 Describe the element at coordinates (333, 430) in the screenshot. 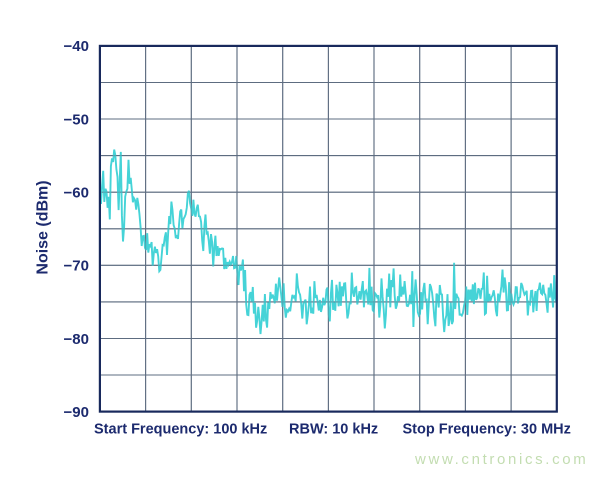

I see `svg-text: RBW: 10 kHz` at that location.